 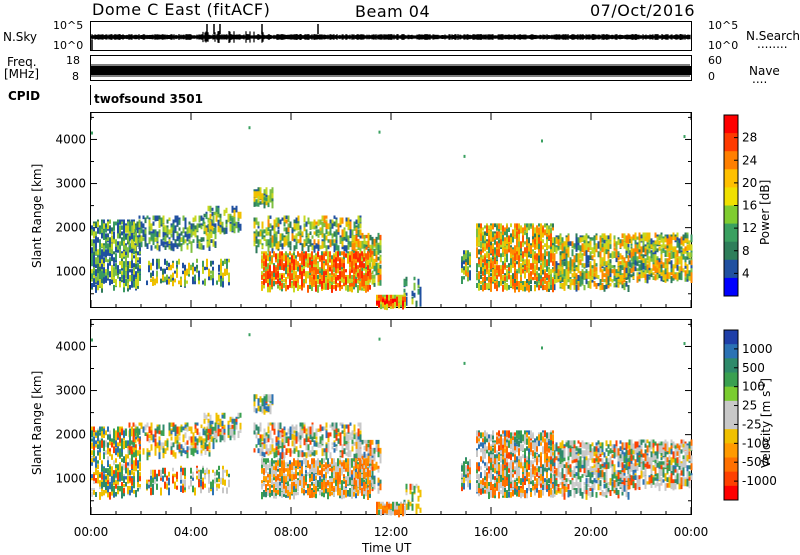 I want to click on colorbar-tick-label: -25, so click(x=752, y=424).